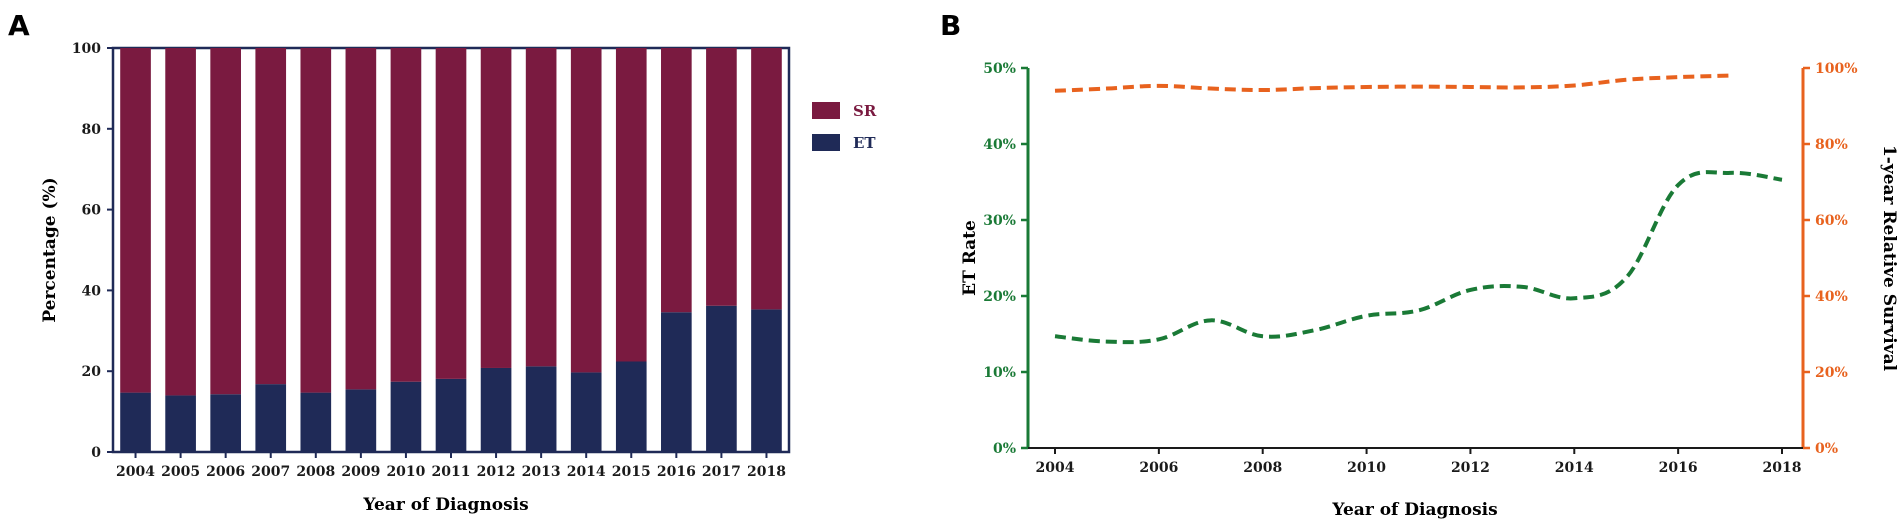 Image resolution: width=1901 pixels, height=527 pixels. What do you see at coordinates (1678, 468) in the screenshot?
I see `b-x-tick-label-2016: 2016` at bounding box center [1678, 468].